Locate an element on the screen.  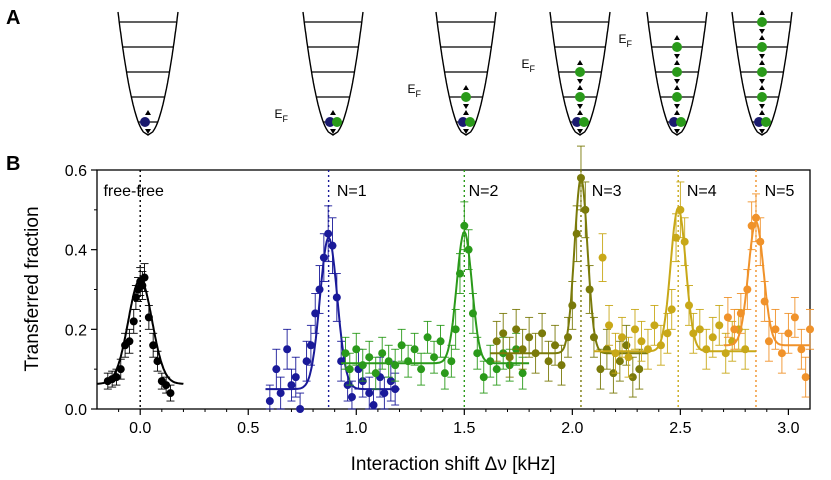
y-axis-title: Transferred fraction is located at coordinates (32, 288).